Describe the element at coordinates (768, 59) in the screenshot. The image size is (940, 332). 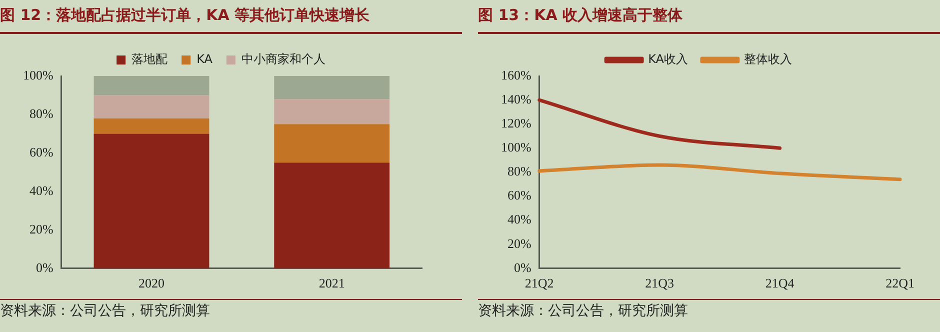
I see `legend-label: 整体收入` at that location.